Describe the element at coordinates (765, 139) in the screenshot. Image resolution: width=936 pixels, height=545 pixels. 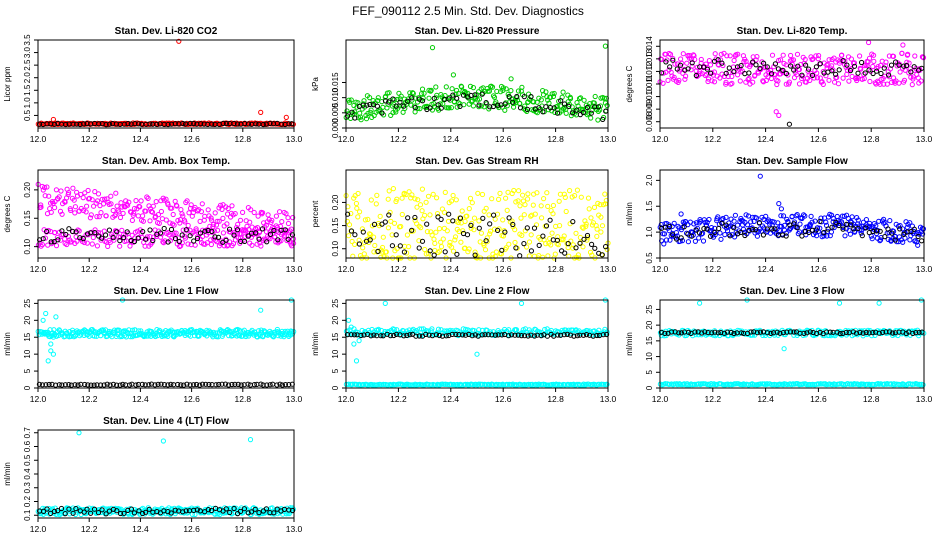
I see `x-tick-label: 12.4` at that location.